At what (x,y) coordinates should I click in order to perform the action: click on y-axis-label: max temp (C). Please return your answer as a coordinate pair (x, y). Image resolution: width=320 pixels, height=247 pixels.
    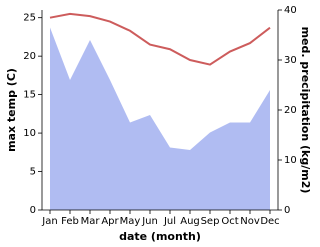
    Looking at the image, I should click on (11, 110).